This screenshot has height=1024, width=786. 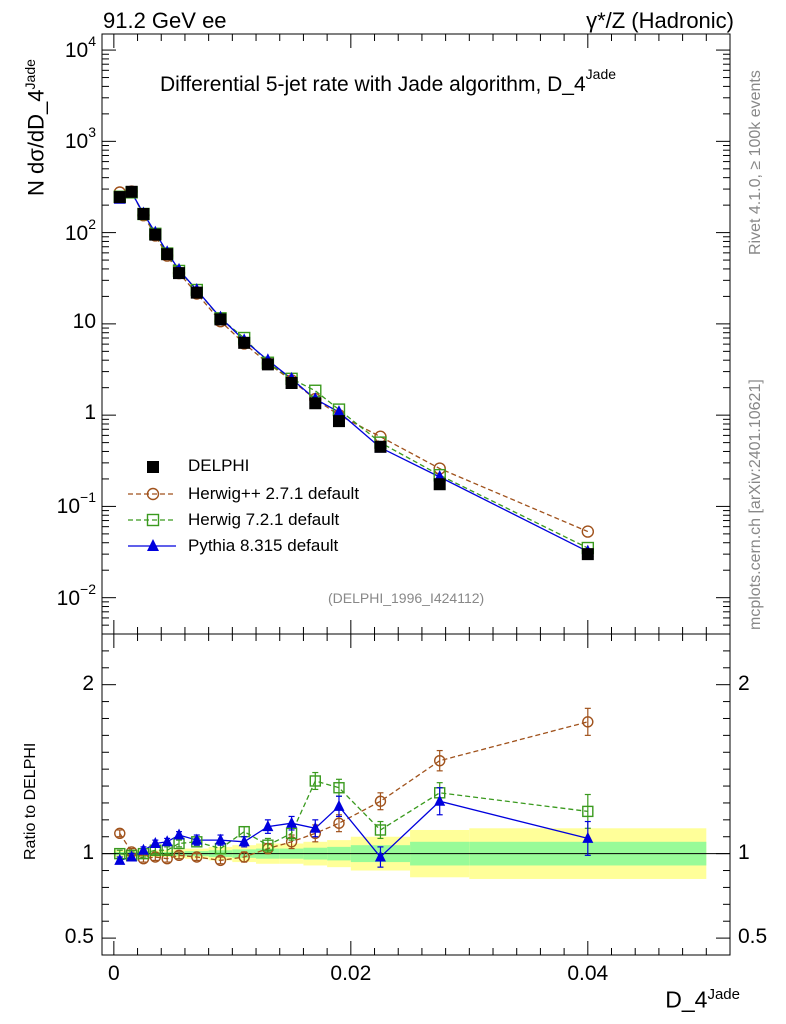 I want to click on main-y-tick-label: 1, so click(x=90, y=413).